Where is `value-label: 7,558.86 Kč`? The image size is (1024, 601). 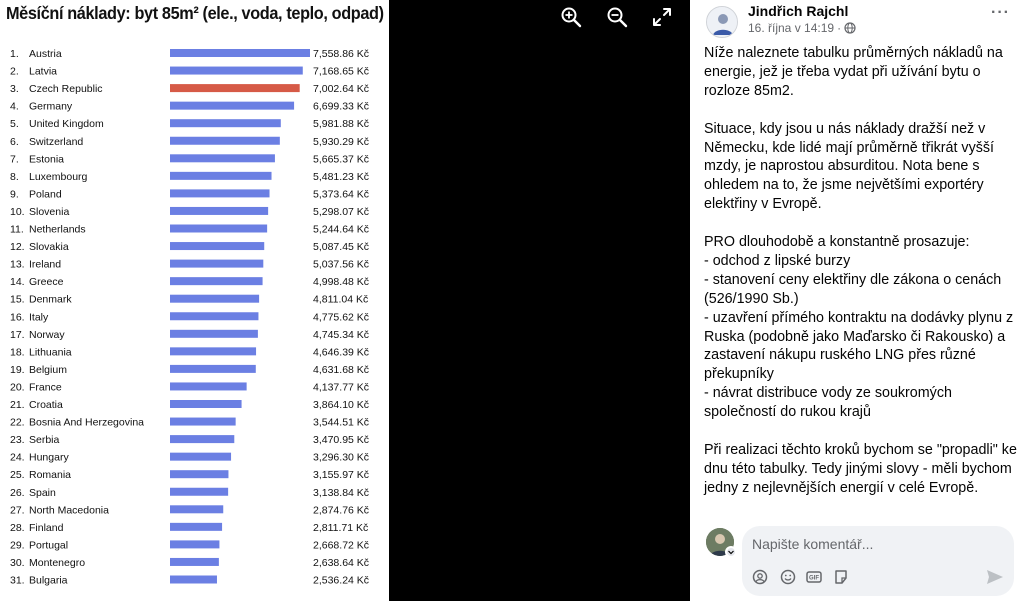
value-label: 7,558.86 Kč is located at coordinates (341, 54).